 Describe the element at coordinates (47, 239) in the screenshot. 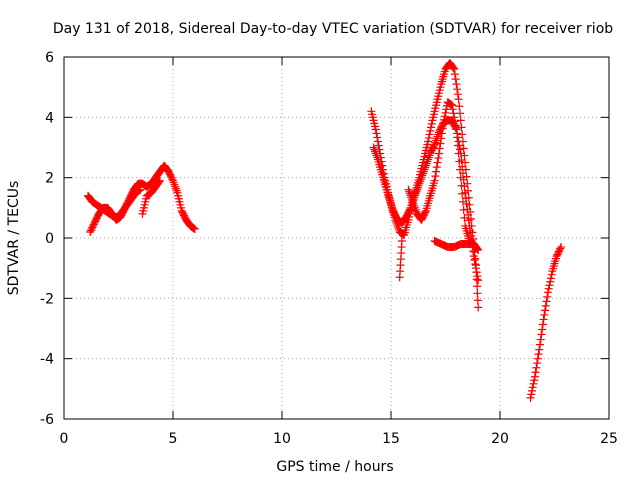

I see `y-tick-labels: -6 -4 -2 0 2 4 6` at that location.